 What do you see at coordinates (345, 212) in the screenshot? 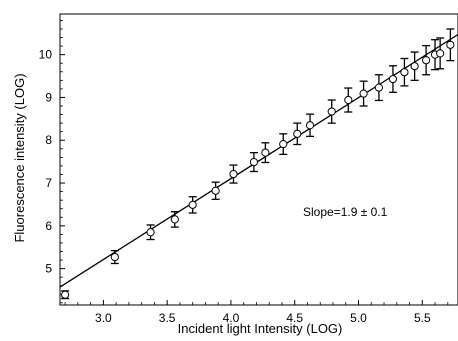
I see `slope-annotation: Slope=1.9 ± 0.1` at bounding box center [345, 212].